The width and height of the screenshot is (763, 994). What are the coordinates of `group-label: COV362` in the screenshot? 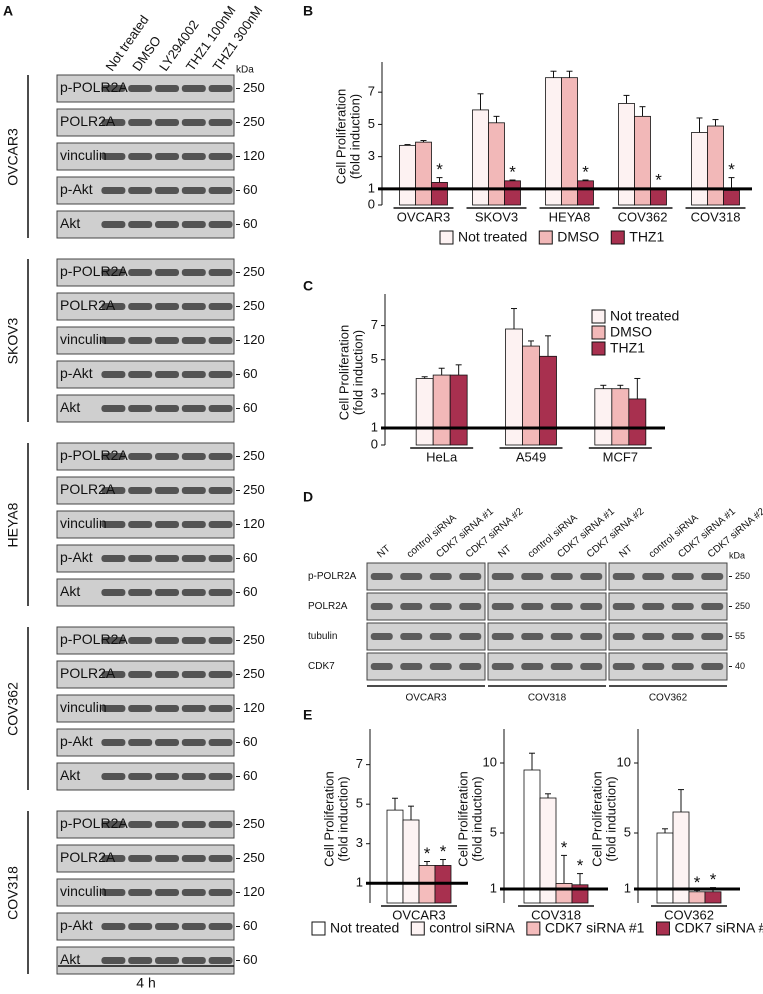 It's located at (668, 698).